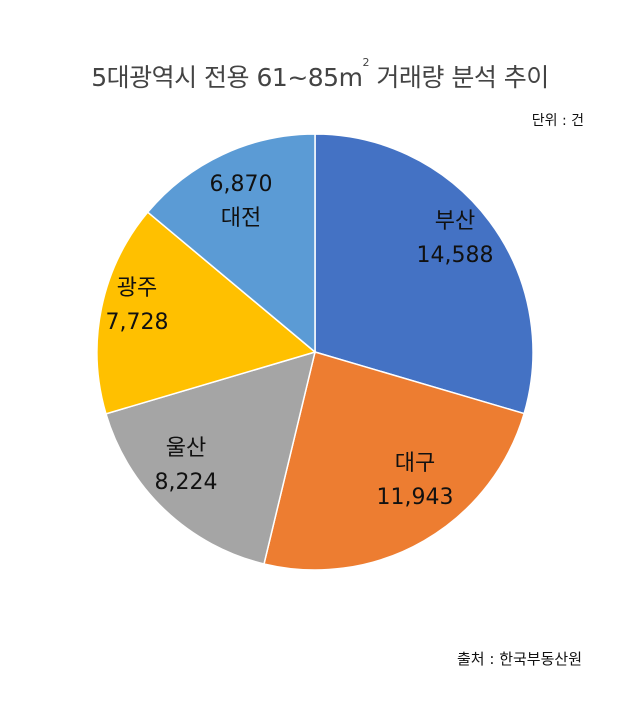  Describe the element at coordinates (455, 221) in the screenshot. I see `slice-name: 부산` at that location.